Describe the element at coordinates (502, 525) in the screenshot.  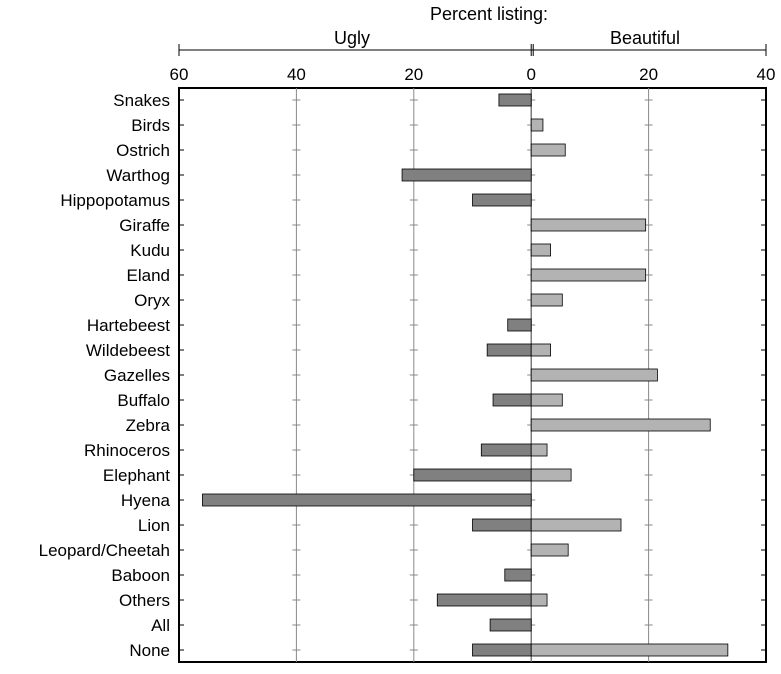
I see `bar-ugly-lion` at that location.